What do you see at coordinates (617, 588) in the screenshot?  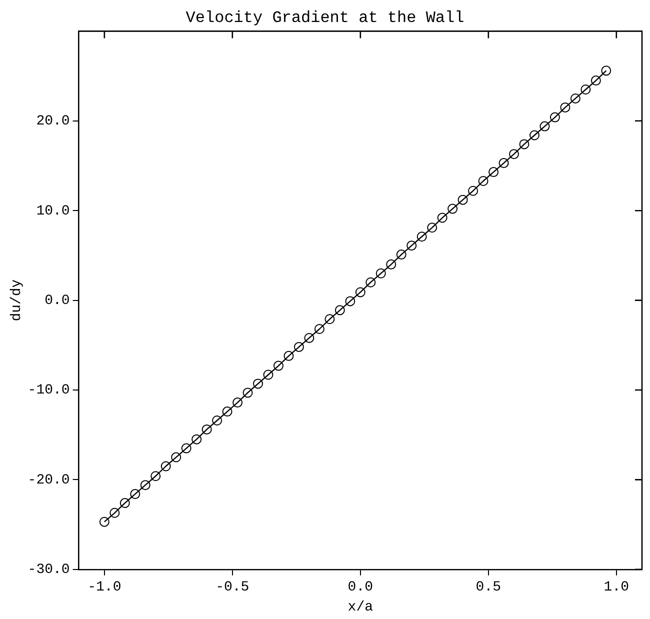 I see `x-tick-label: 1.0` at bounding box center [617, 588].